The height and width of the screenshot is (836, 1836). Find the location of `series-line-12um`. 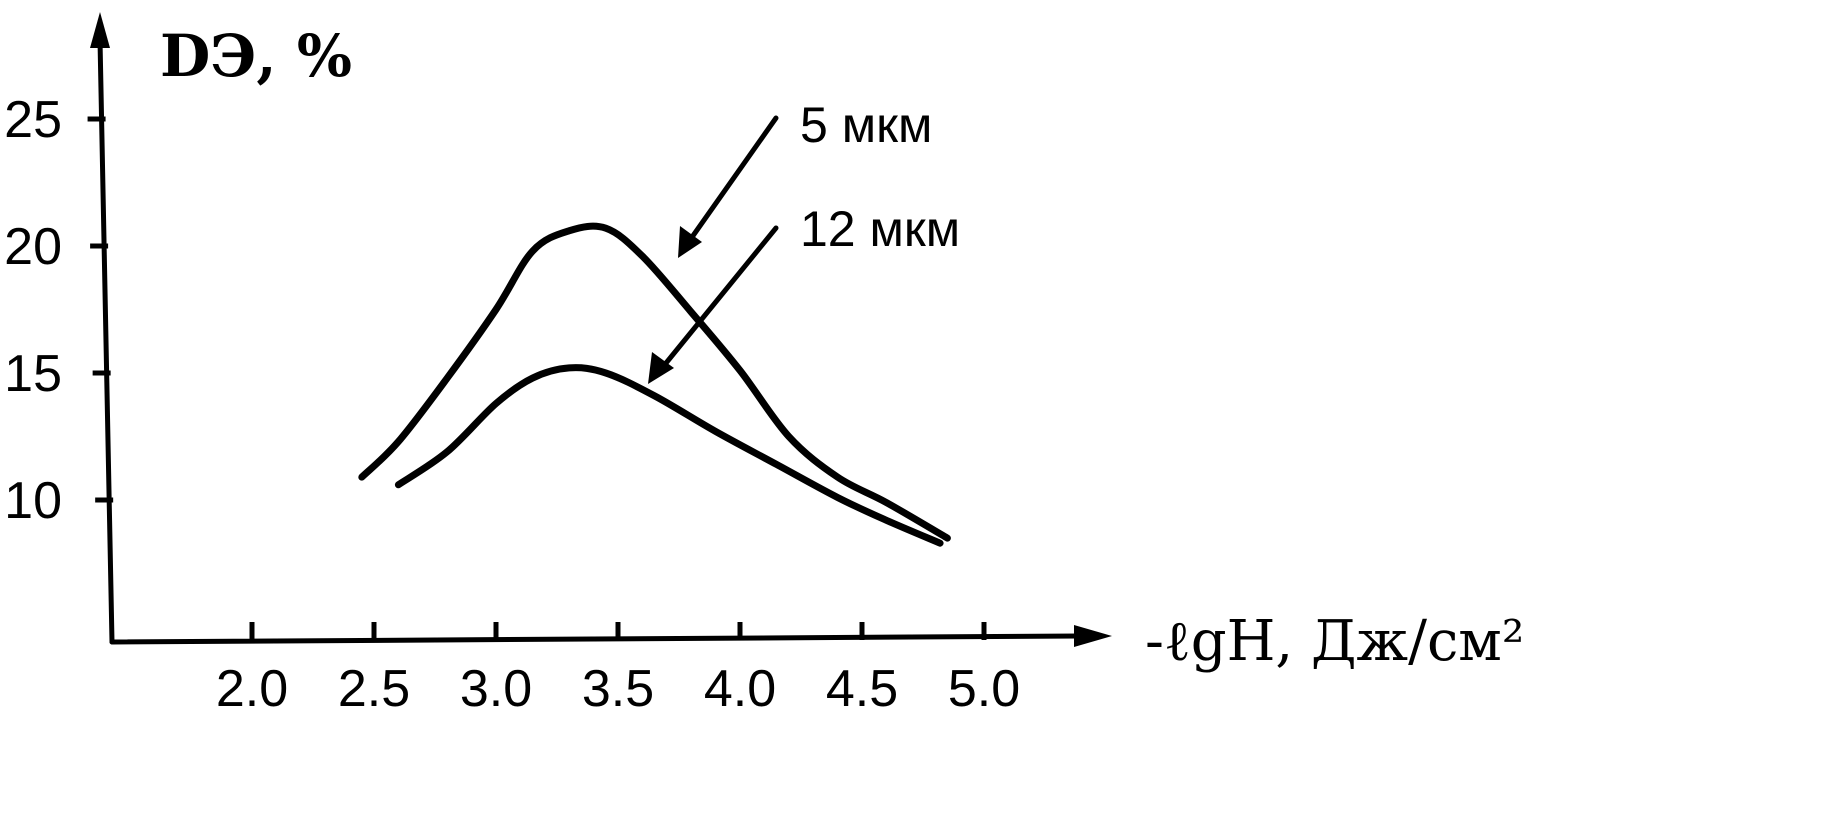

series-line-12um is located at coordinates (669, 455).